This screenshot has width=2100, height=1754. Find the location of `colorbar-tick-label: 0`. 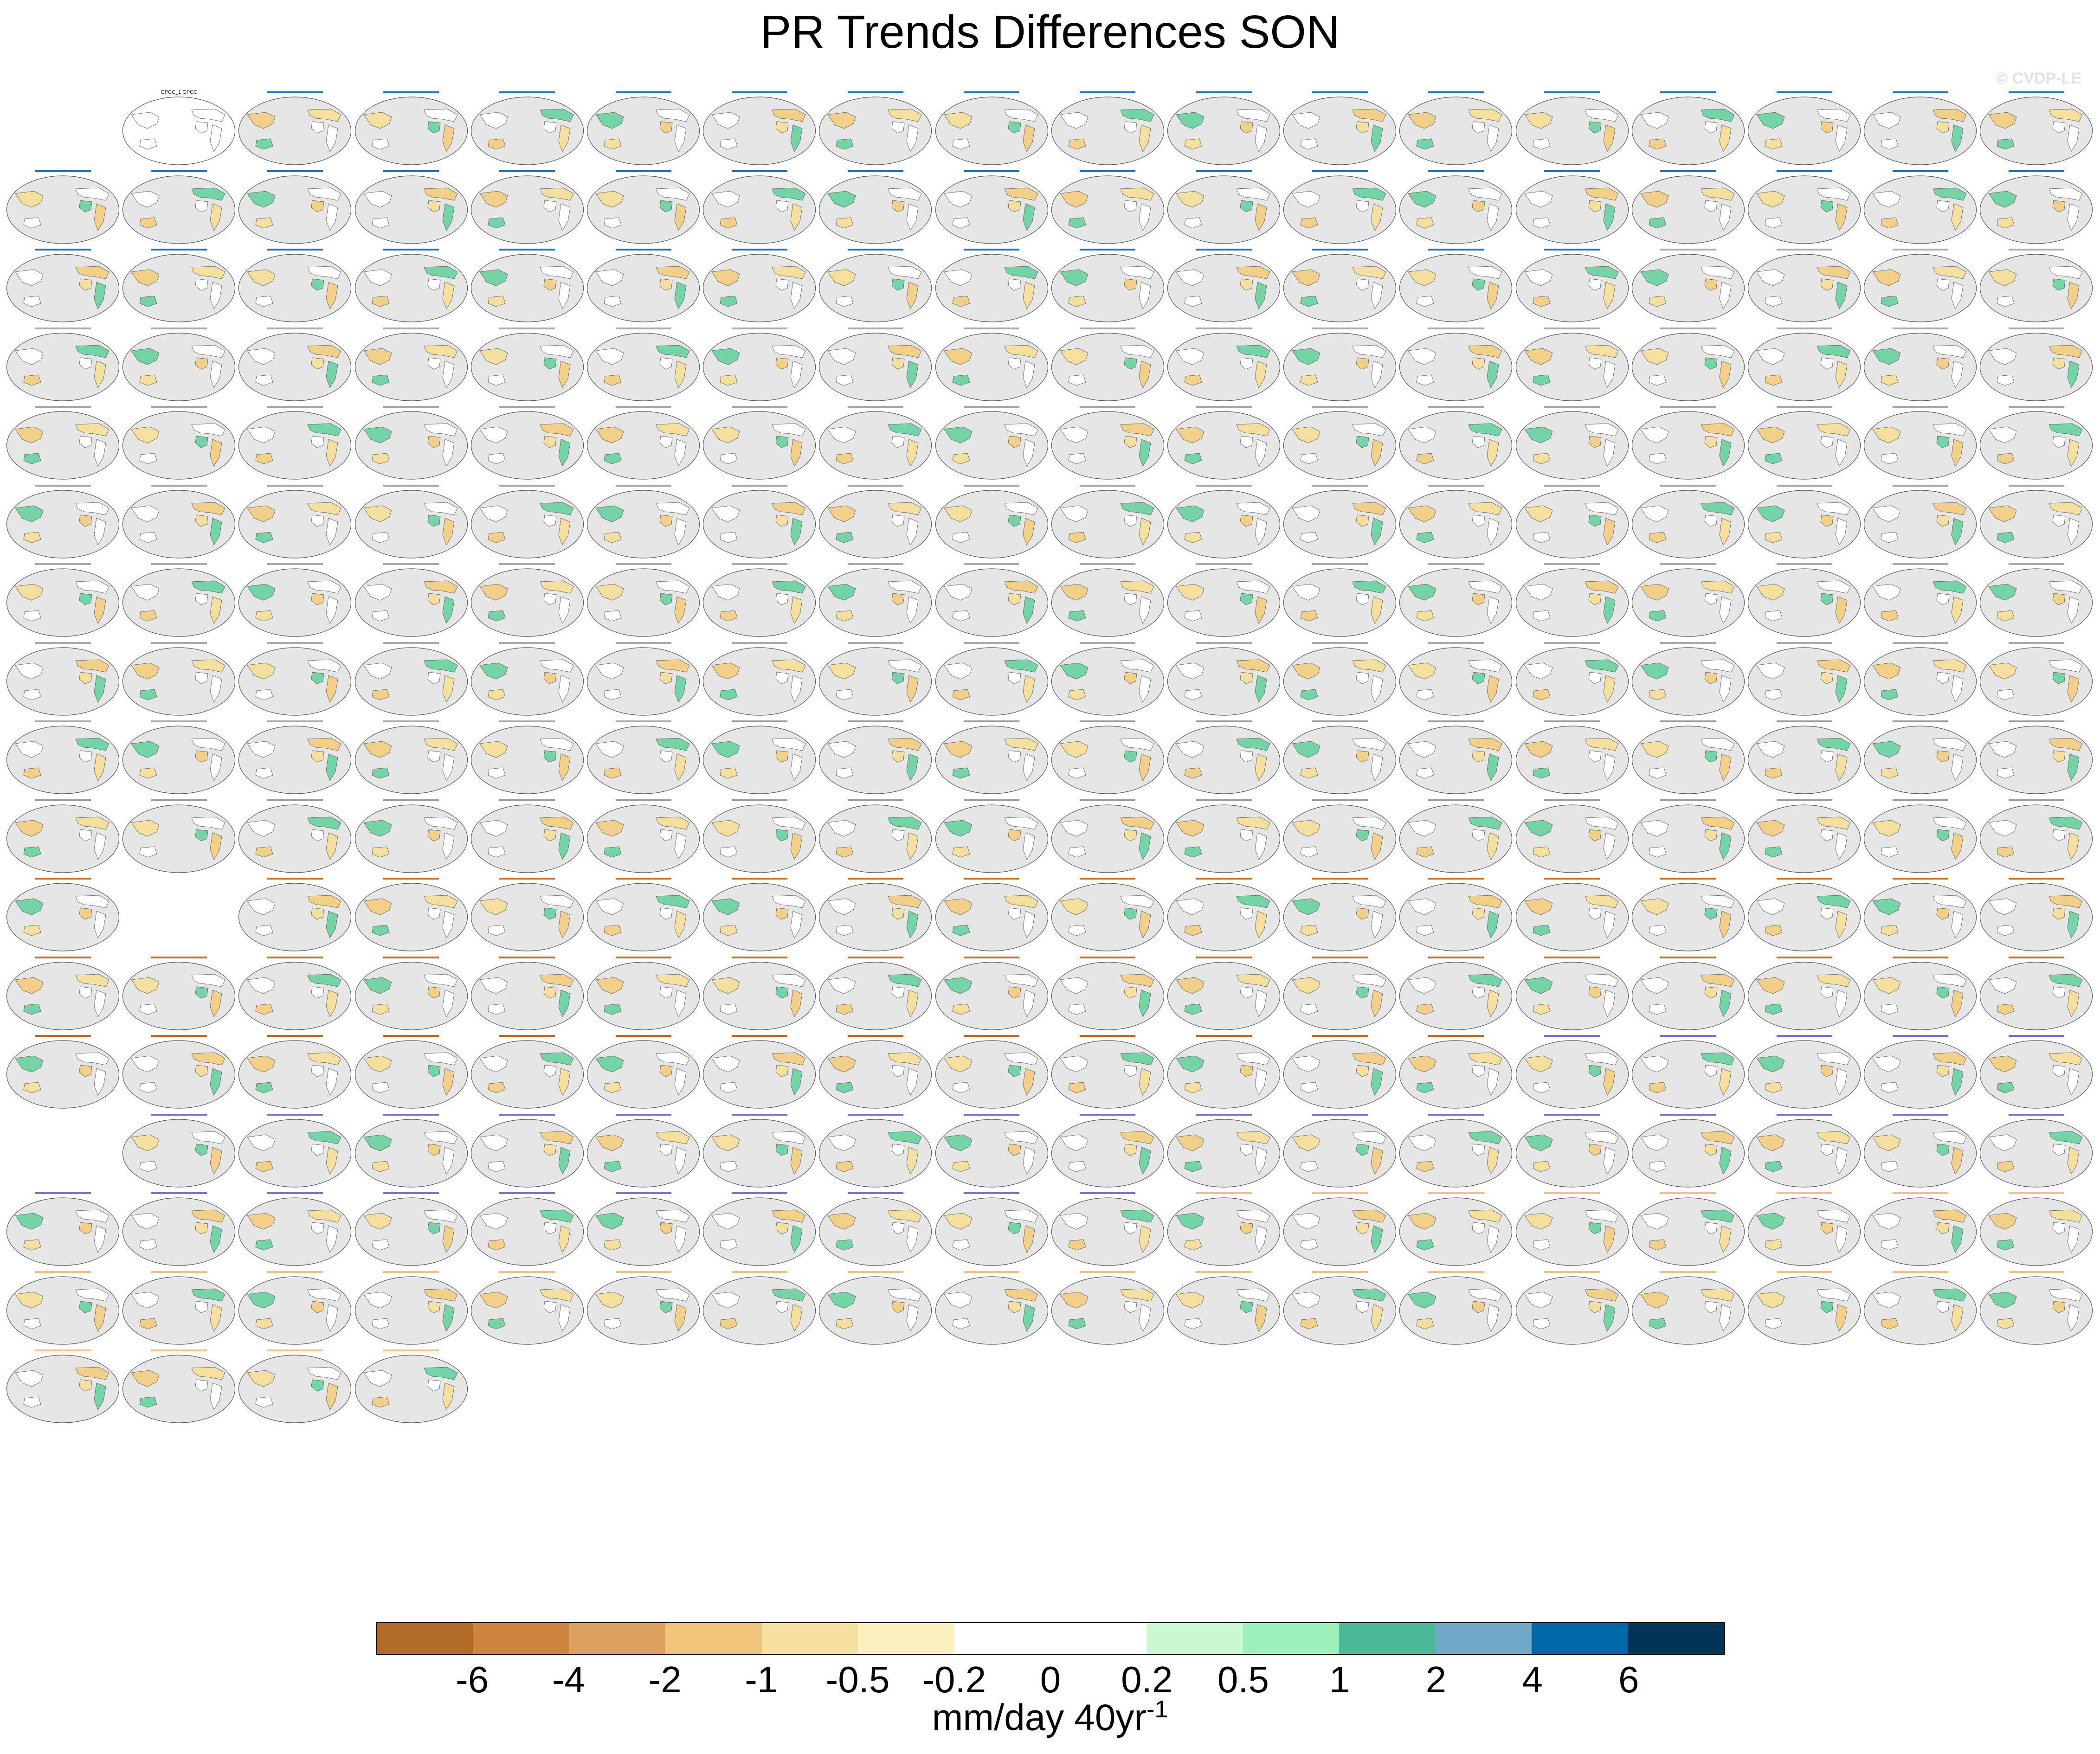

colorbar-tick-label: 0 is located at coordinates (1050, 1679).